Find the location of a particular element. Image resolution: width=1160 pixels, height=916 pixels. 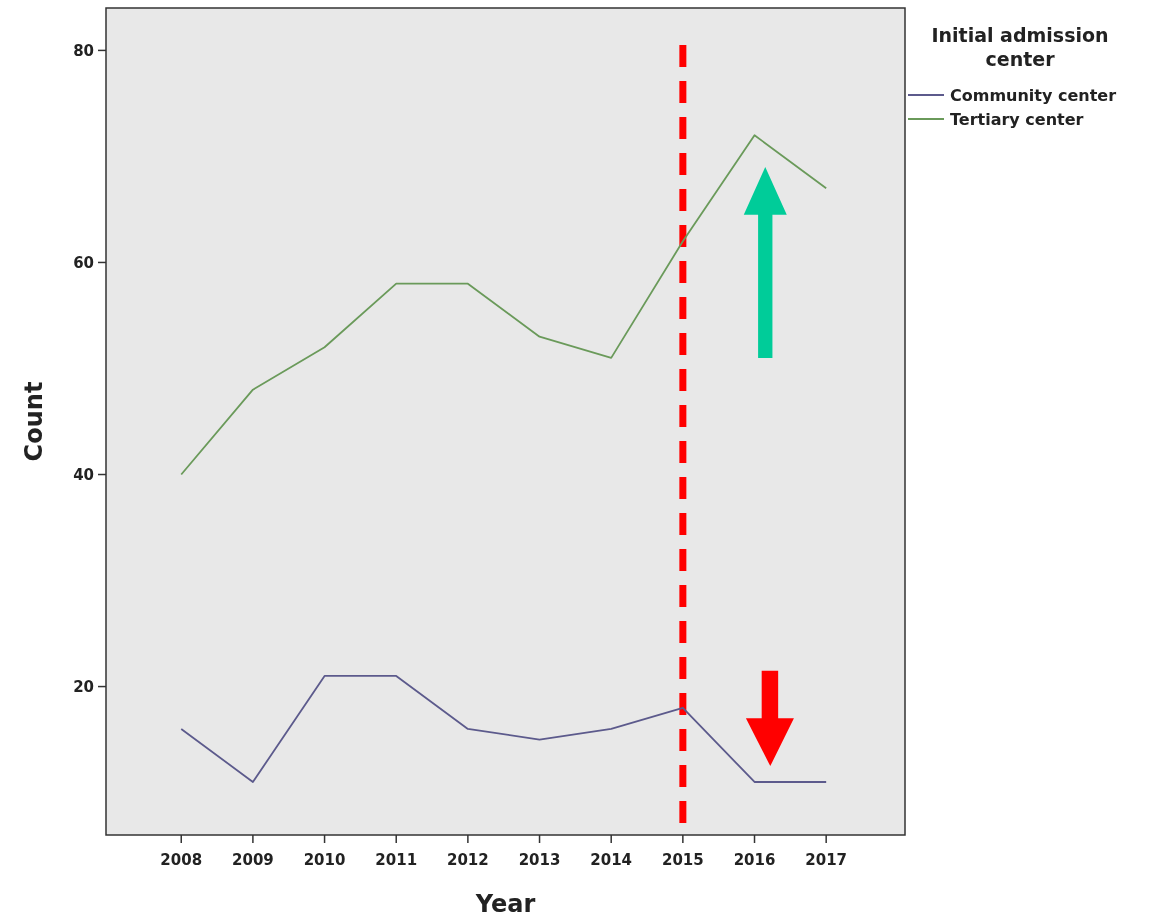

y-tick-label: 40 is located at coordinates (83, 474).